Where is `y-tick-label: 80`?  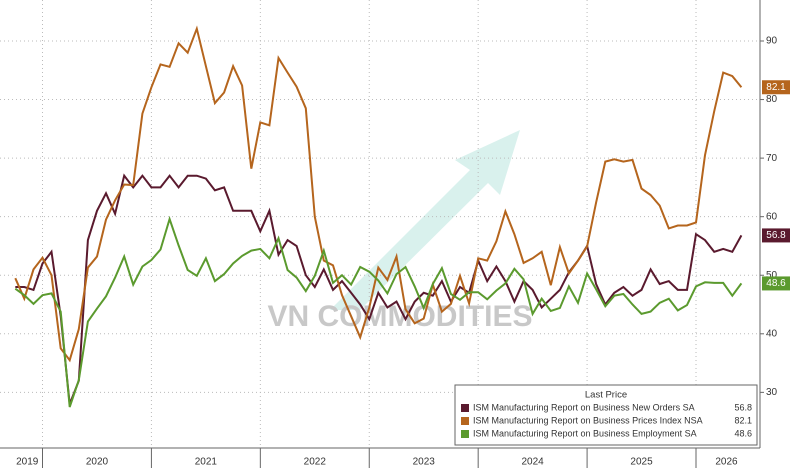 y-tick-label: 80 is located at coordinates (772, 99).